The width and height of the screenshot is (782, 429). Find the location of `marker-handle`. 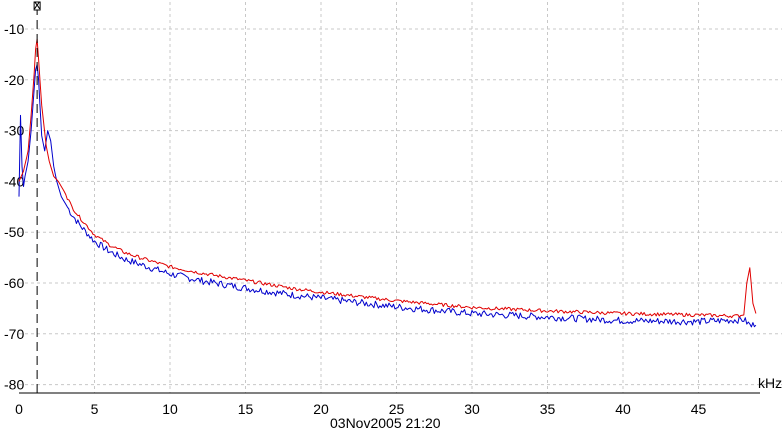

marker-handle is located at coordinates (37, 6).